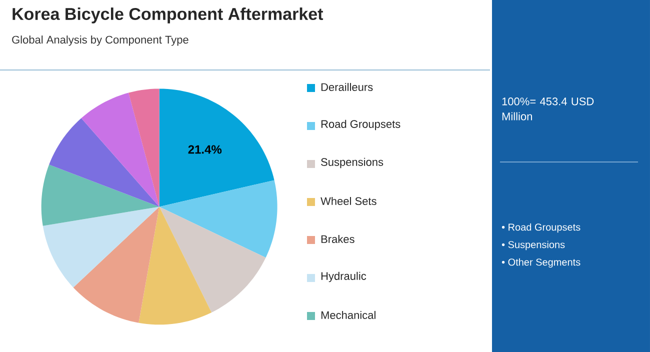 The image size is (650, 352). I want to click on chart-title: Korea Bicycle Component Aftermarket, so click(168, 16).